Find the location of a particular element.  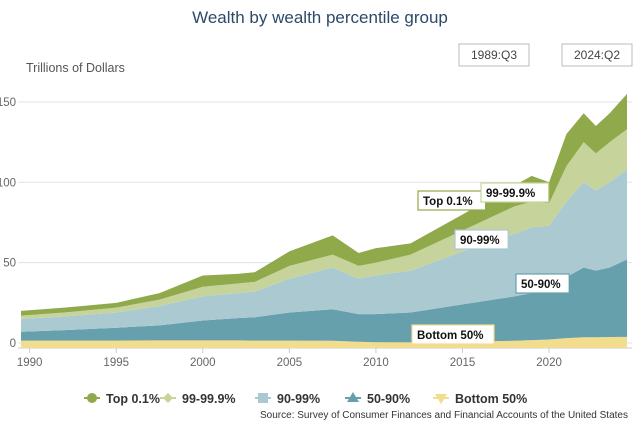

legend-circle-icon is located at coordinates (92, 398).